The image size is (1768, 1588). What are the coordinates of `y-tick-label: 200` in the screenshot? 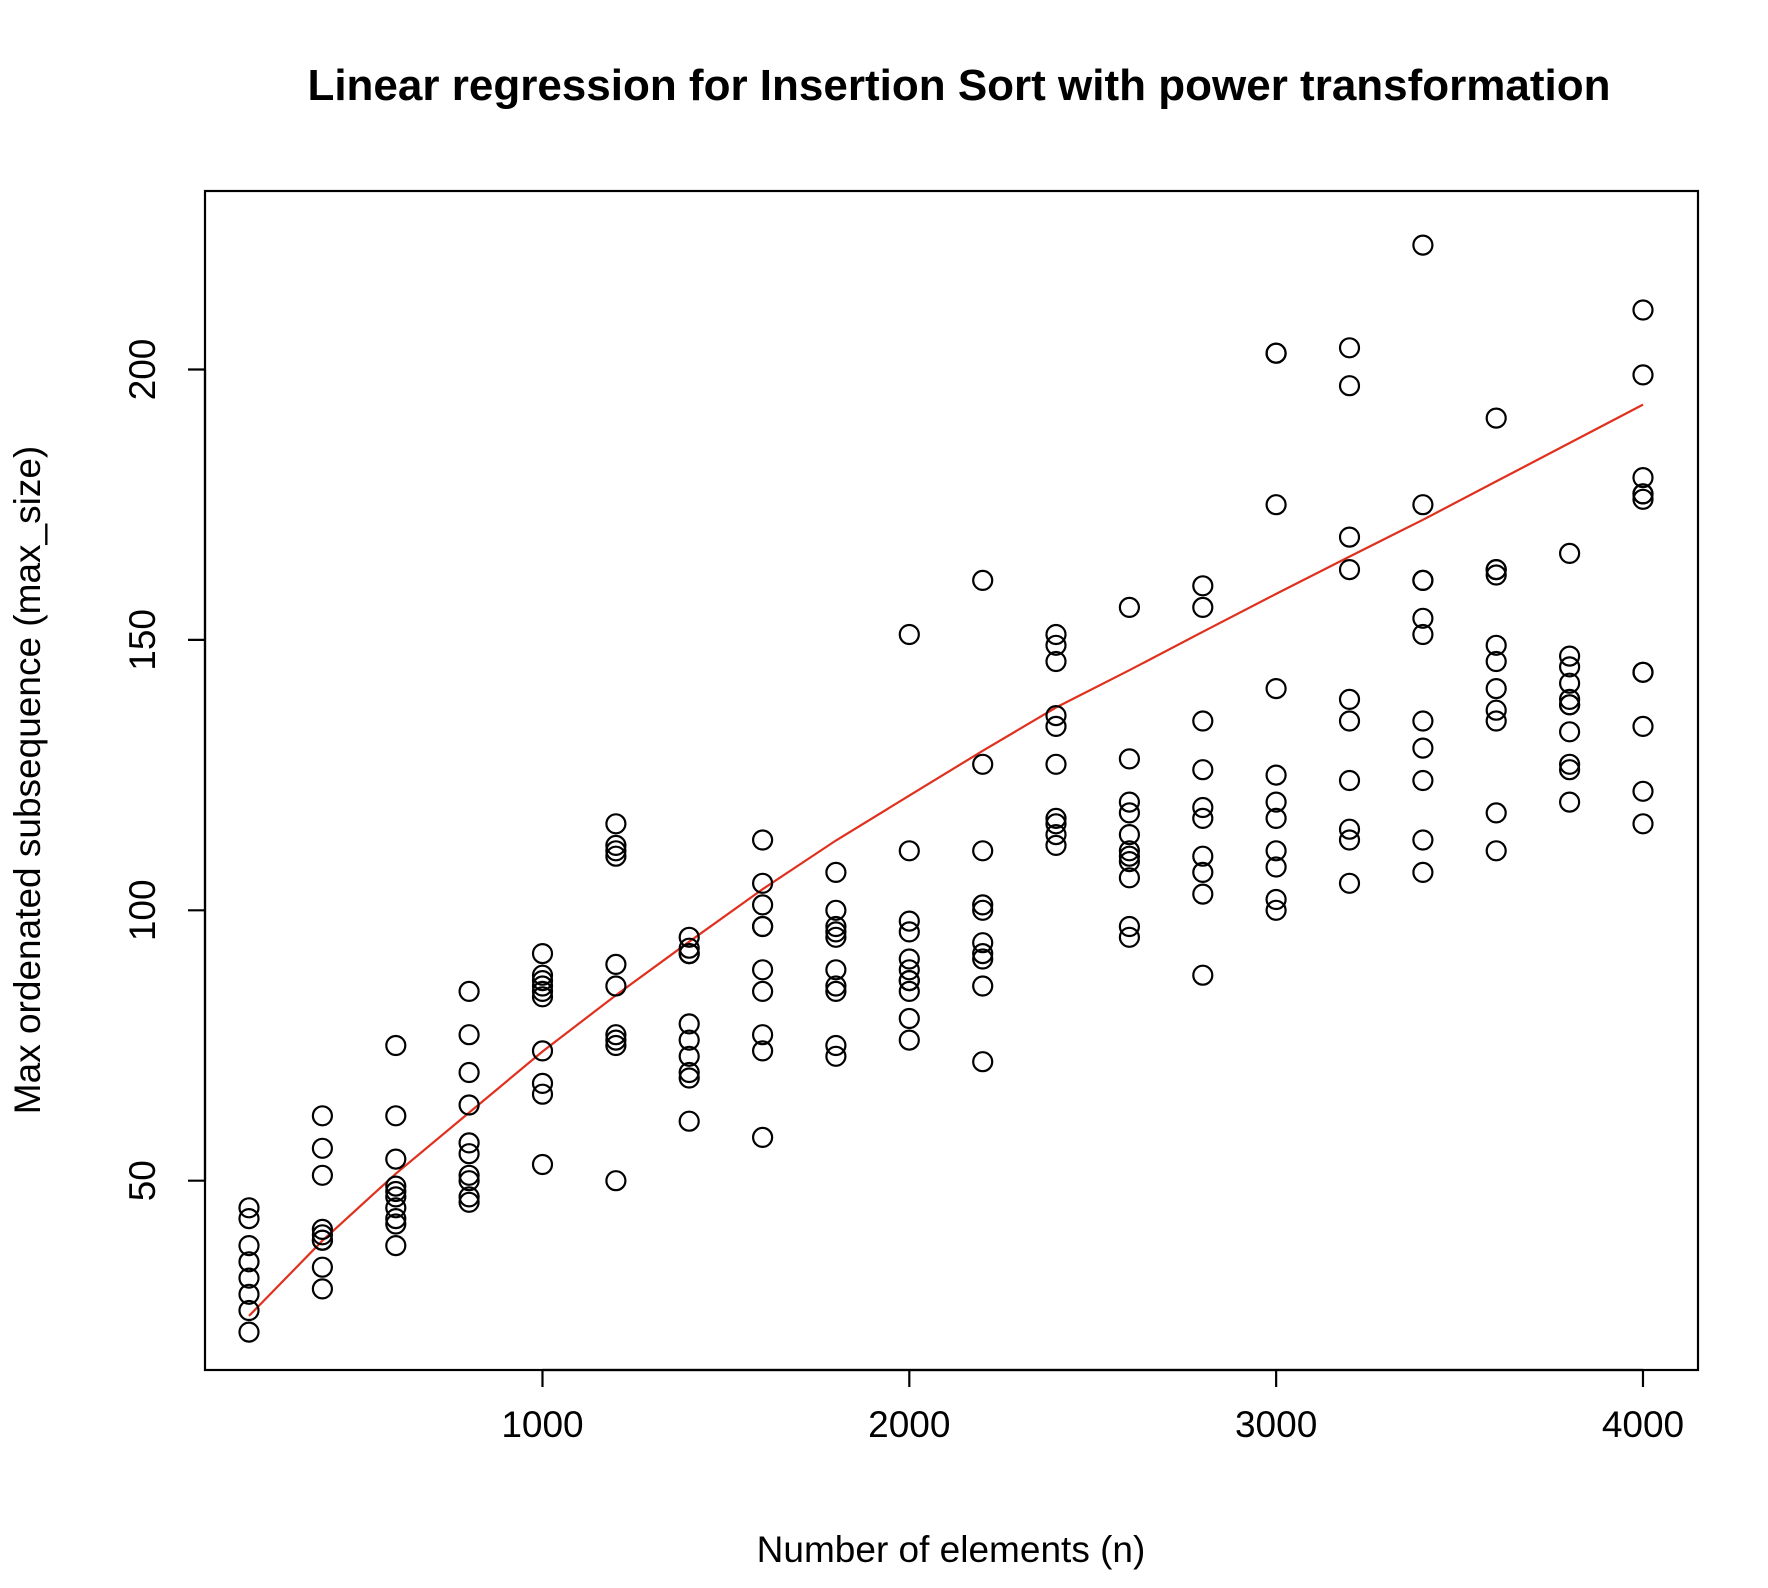 It's located at (142, 370).